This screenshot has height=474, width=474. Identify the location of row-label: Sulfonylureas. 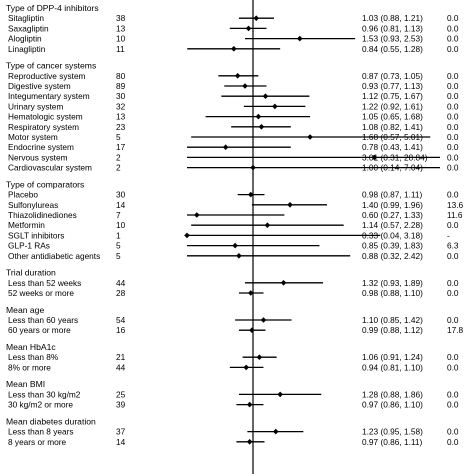
(33, 205).